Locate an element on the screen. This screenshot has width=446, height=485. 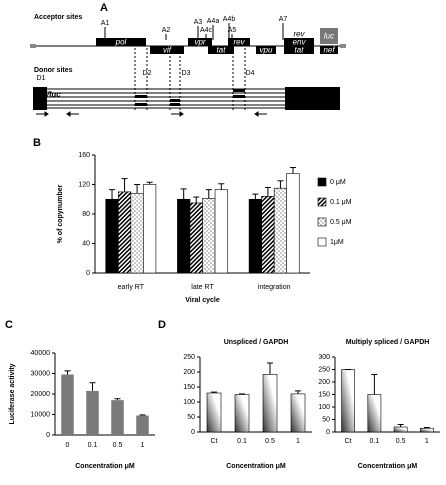
panel-label: A is located at coordinates (104, 8).